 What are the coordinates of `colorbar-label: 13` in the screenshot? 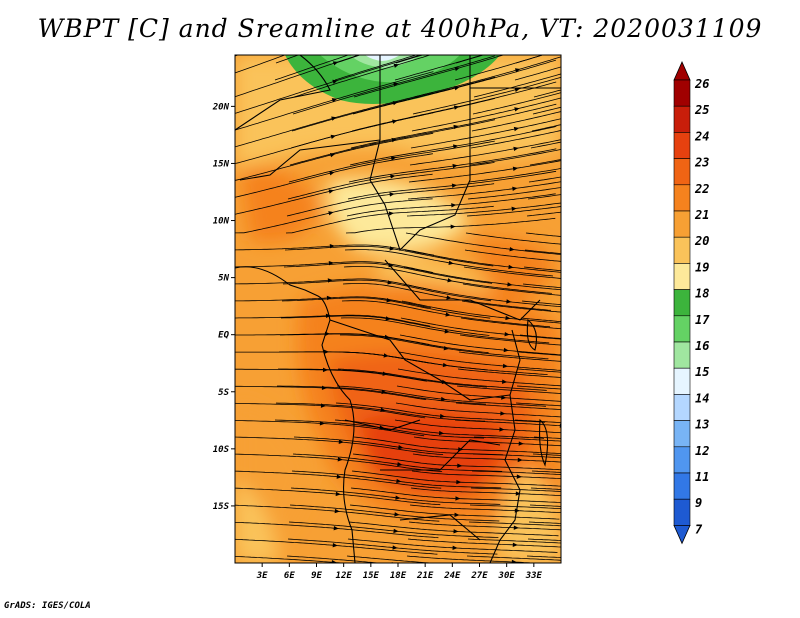 It's located at (702, 425).